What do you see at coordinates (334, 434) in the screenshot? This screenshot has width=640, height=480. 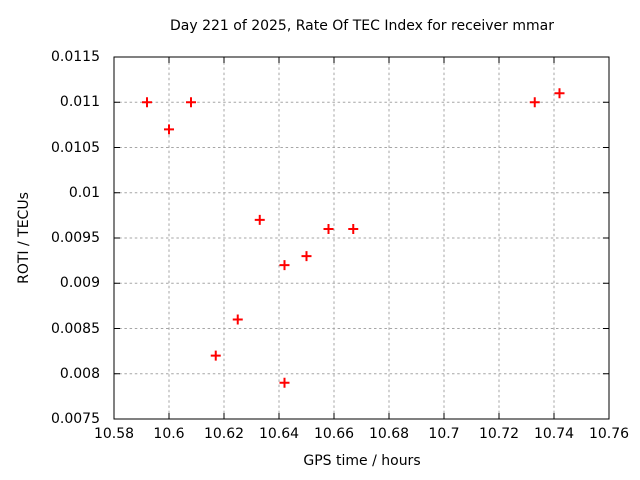 I see `x-tick-label: 10.66` at bounding box center [334, 434].